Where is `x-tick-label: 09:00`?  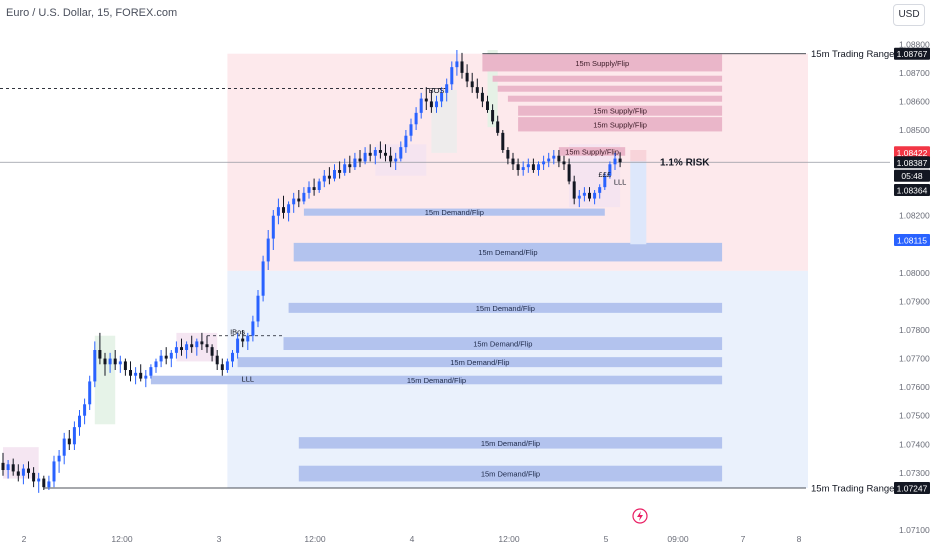
x-tick-label: 09:00 is located at coordinates (678, 539).